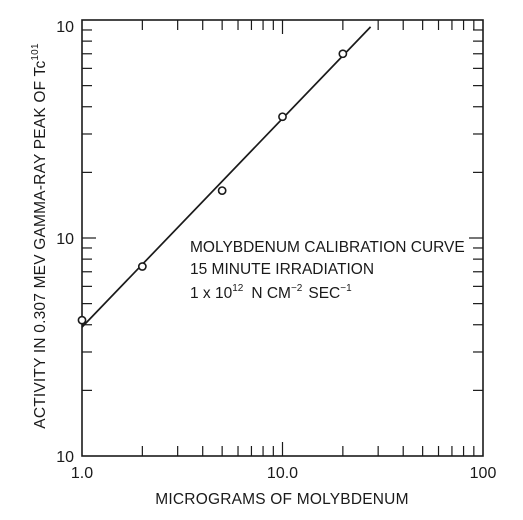 The width and height of the screenshot is (523, 520). Describe the element at coordinates (238, 288) in the screenshot. I see `annotation-line-3-exp: 12` at that location.